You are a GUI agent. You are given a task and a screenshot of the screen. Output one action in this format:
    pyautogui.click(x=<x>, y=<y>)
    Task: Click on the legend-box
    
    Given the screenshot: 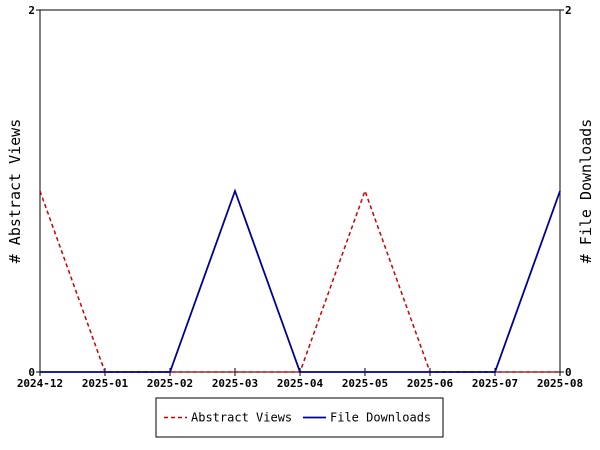 What is the action you would take?
    pyautogui.click(x=299, y=417)
    